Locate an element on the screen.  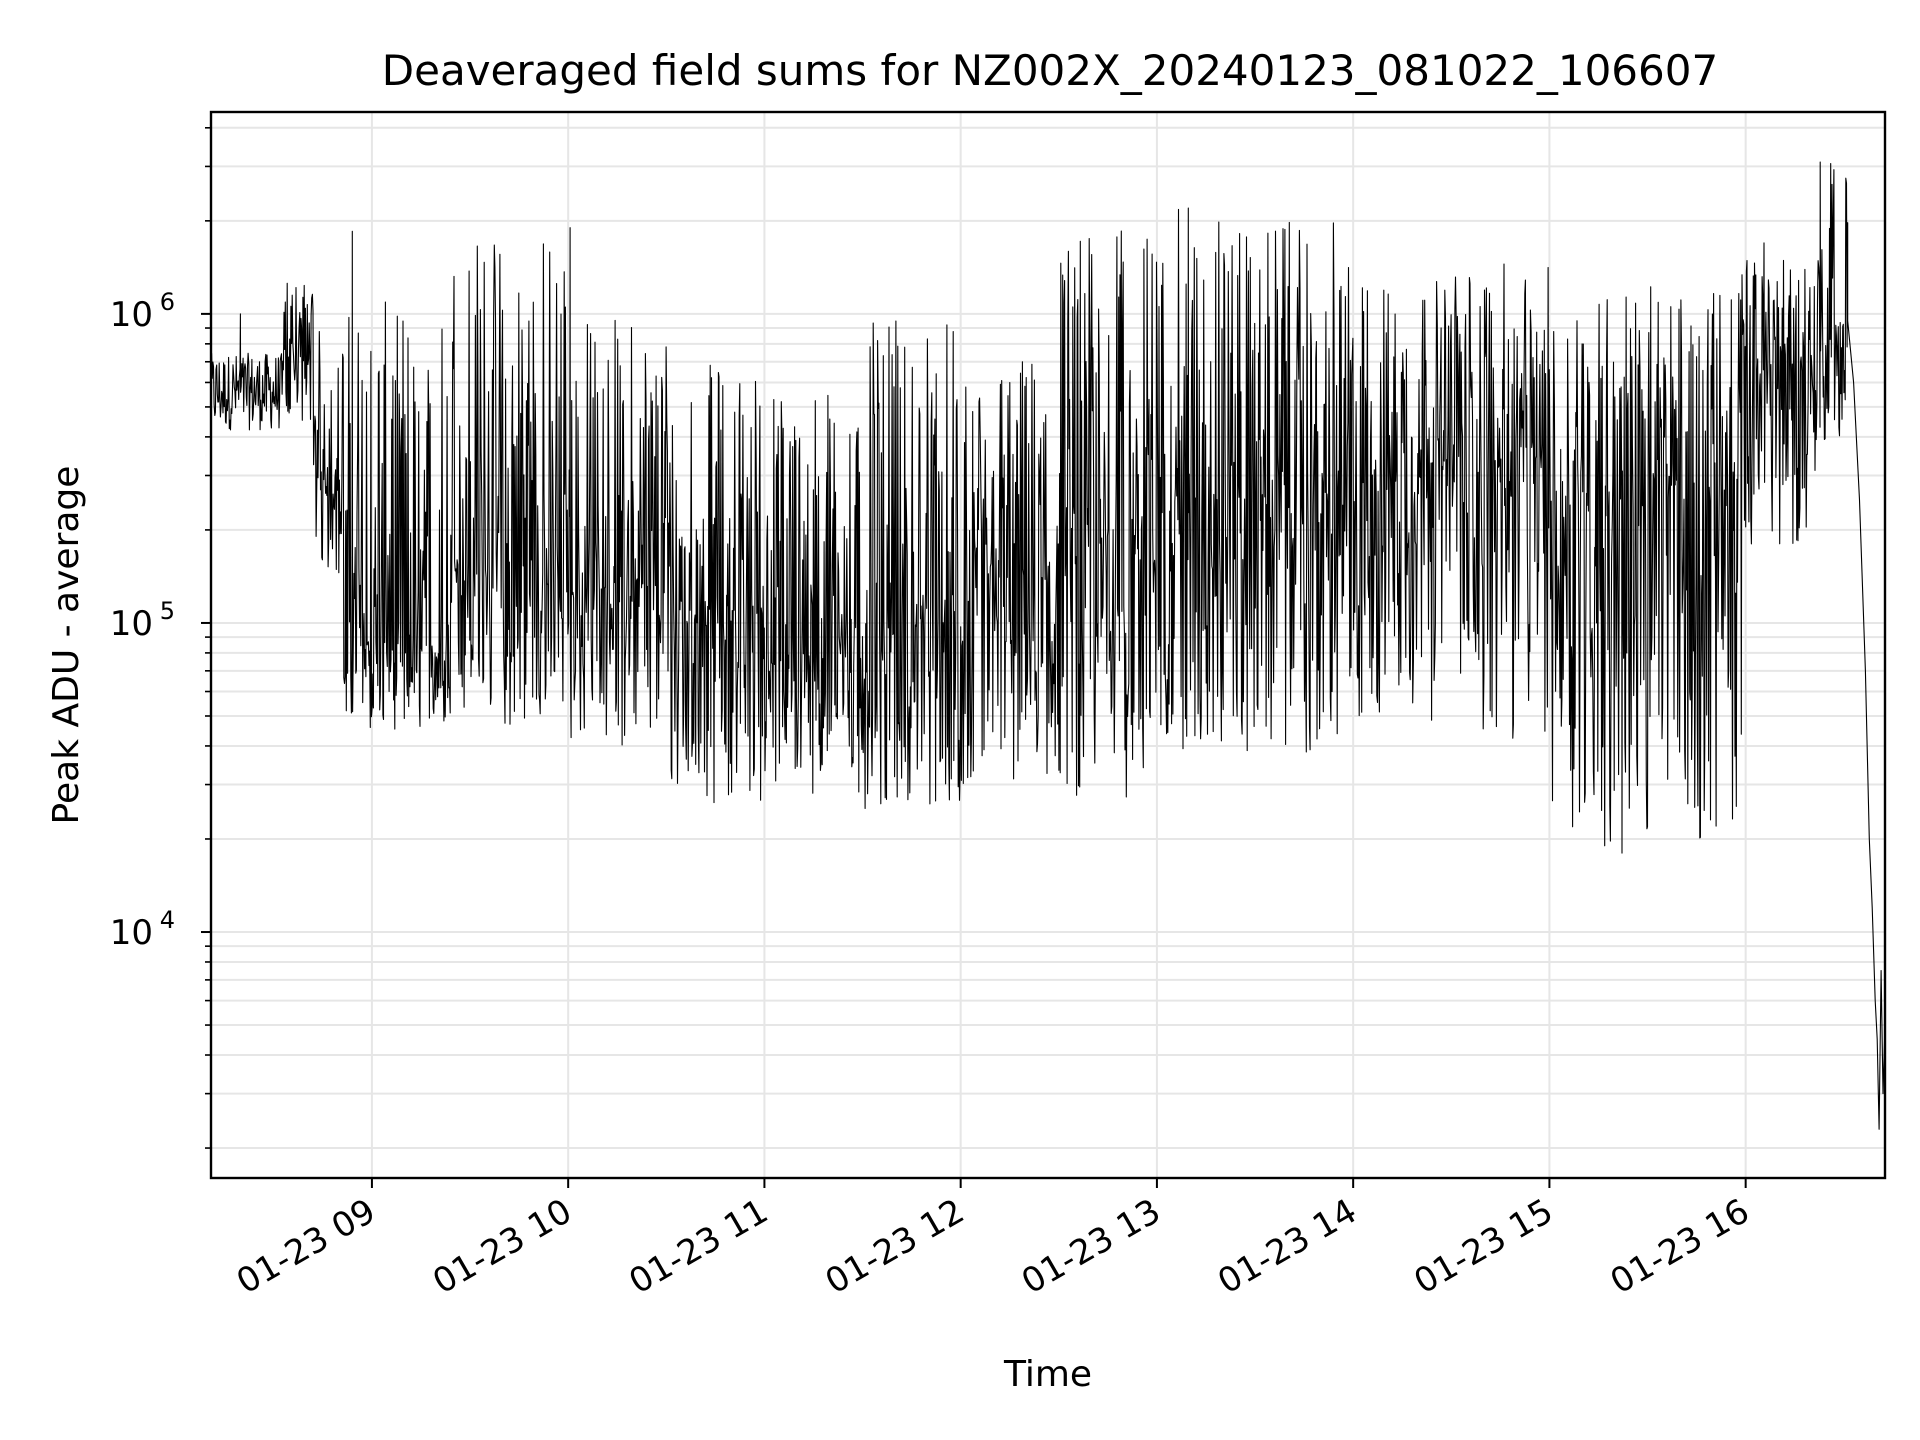
y-tick-exponent: 4 is located at coordinates (167, 920).